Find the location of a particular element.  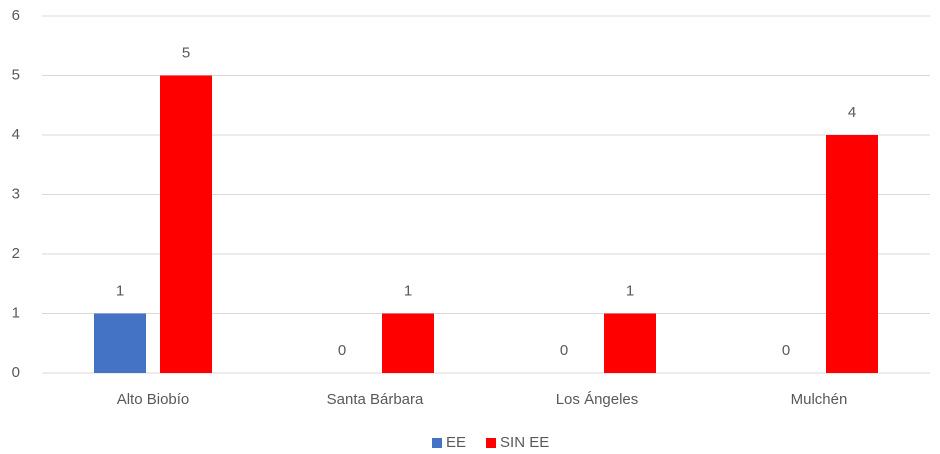

y-tick-label: 1 is located at coordinates (16, 312).